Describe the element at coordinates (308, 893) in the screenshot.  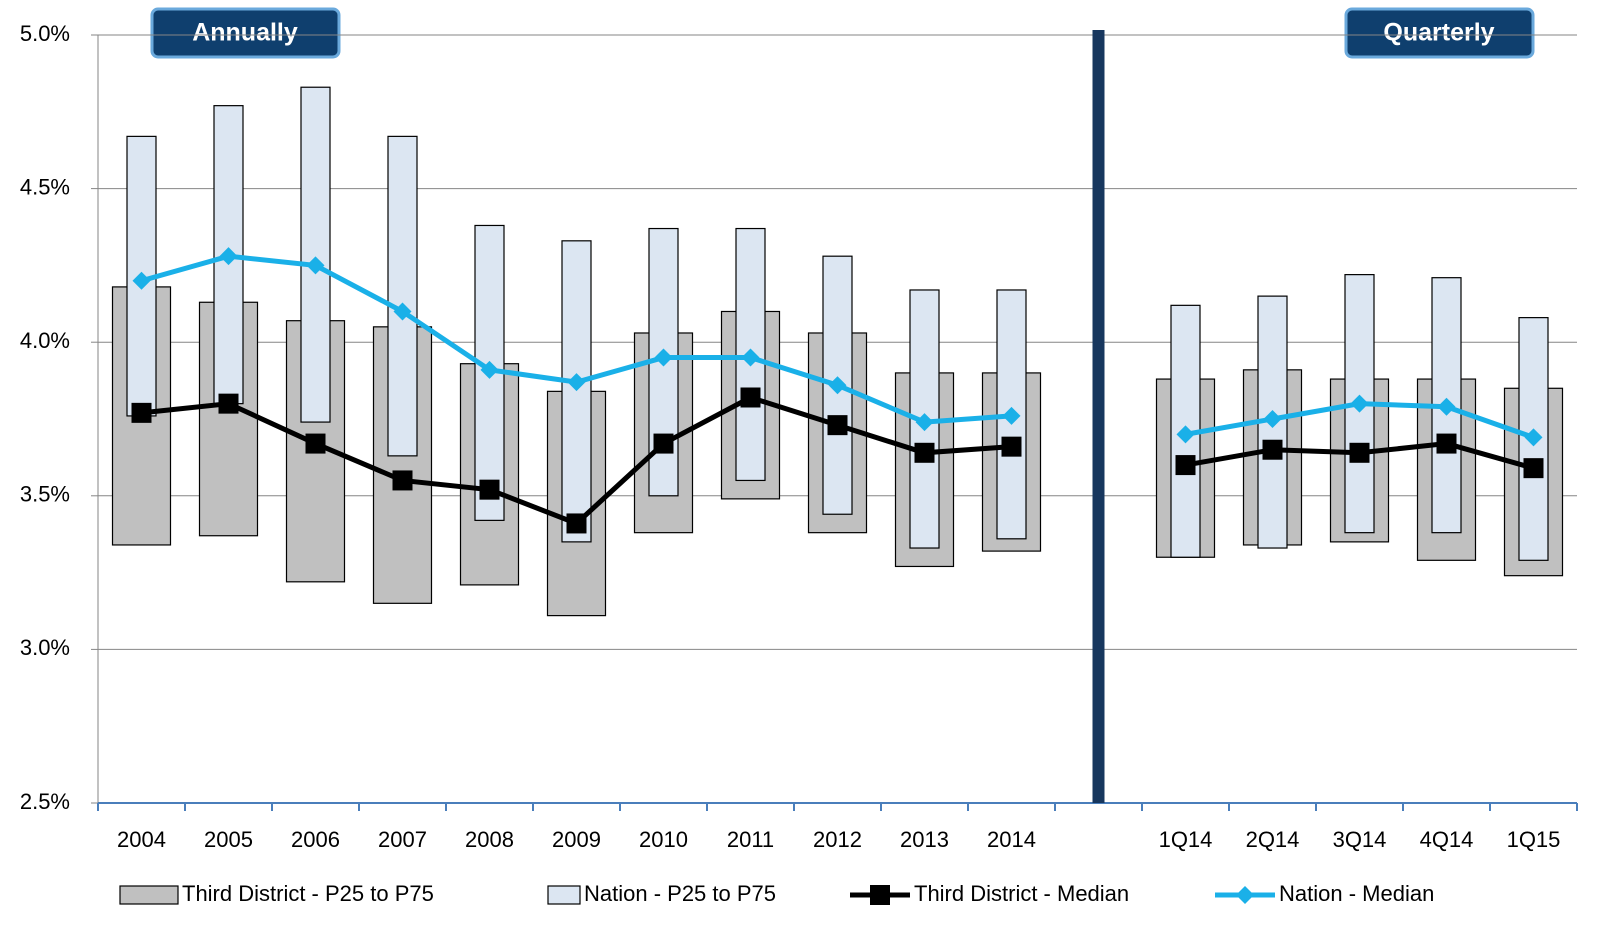
I see `legend-label: Third District - P25 to P75` at that location.